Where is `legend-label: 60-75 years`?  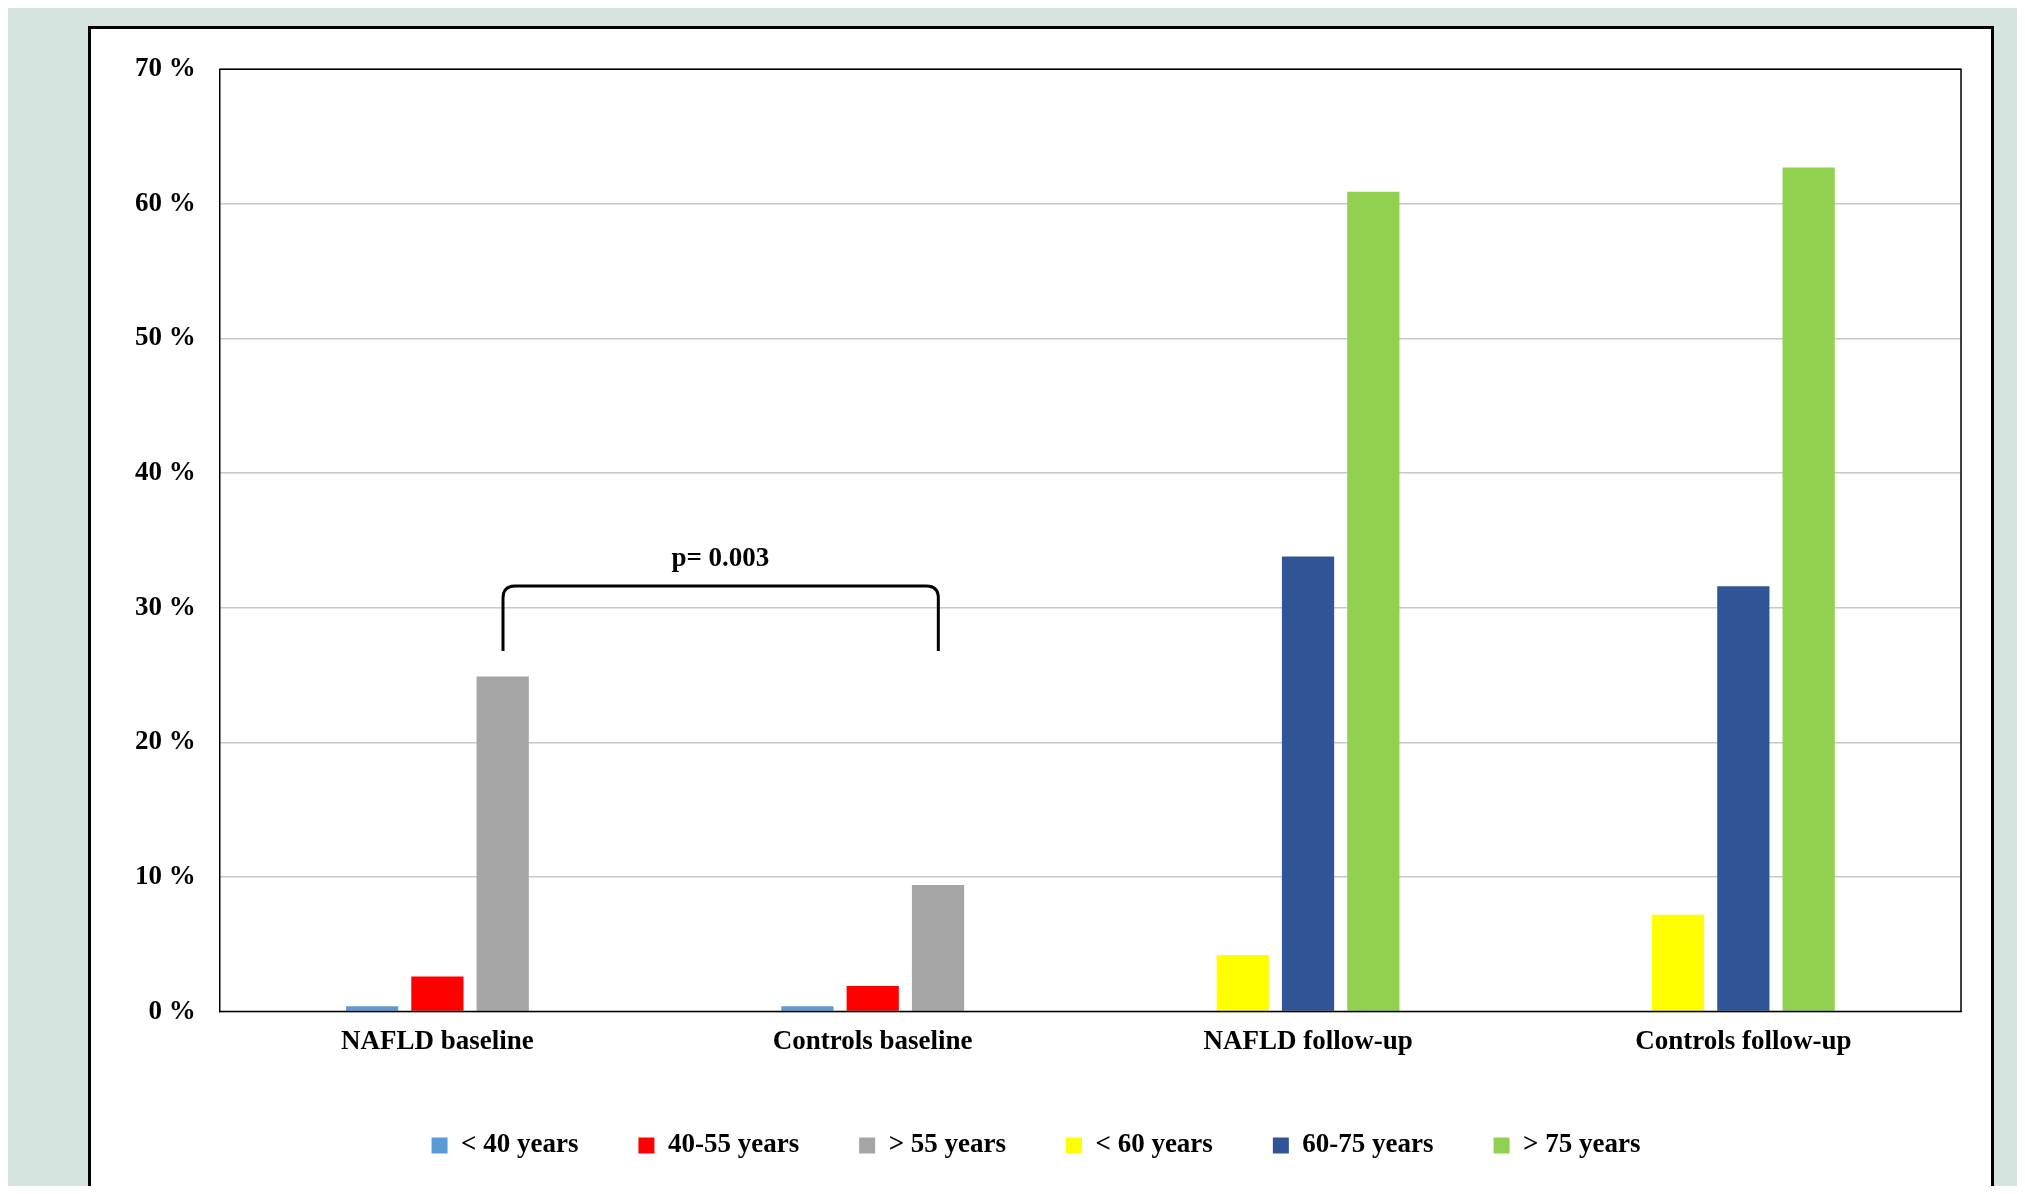
legend-label: 60-75 years is located at coordinates (1368, 1143).